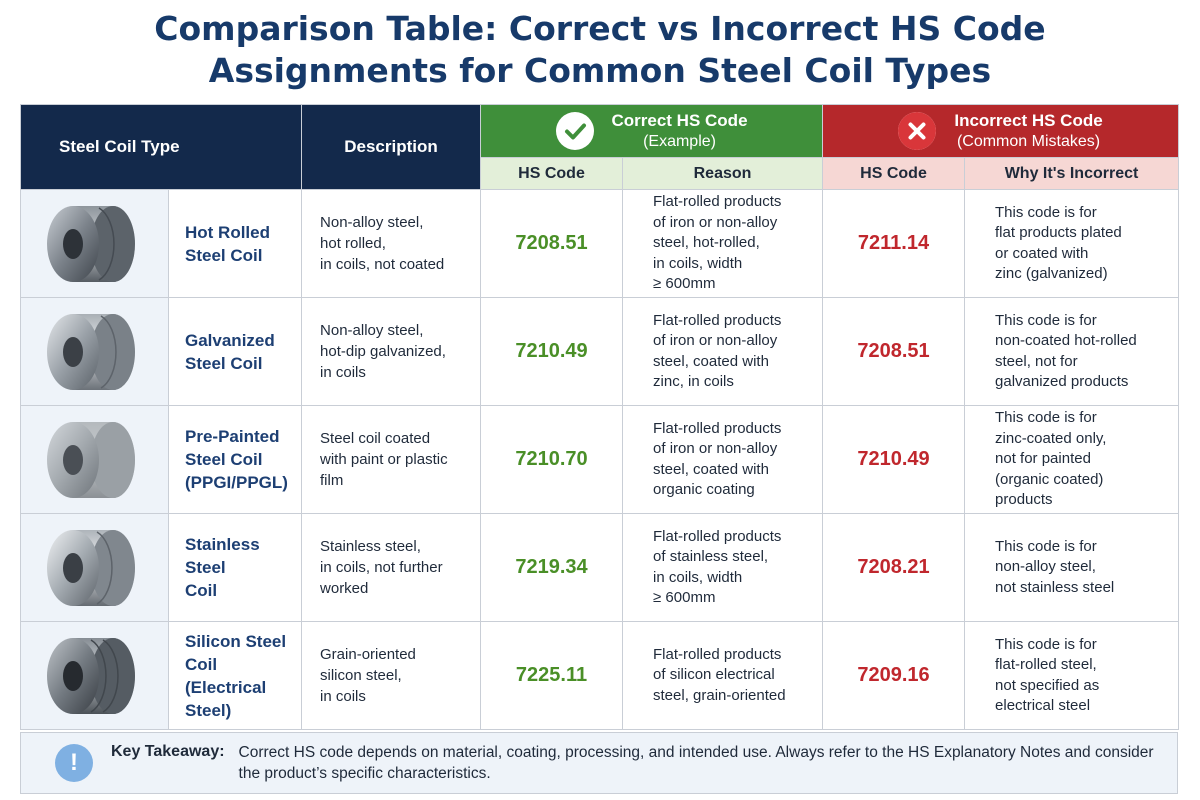  Describe the element at coordinates (894, 173) in the screenshot. I see `subheader-hs-code-incorrect: HS Code` at that location.